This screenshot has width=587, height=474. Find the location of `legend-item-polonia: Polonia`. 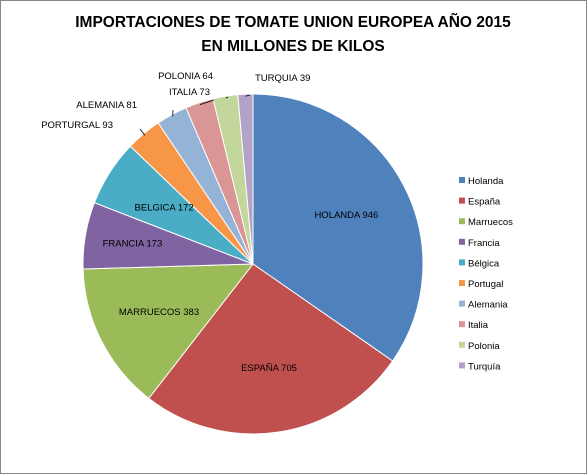

legend-item-polonia: Polonia is located at coordinates (479, 346).